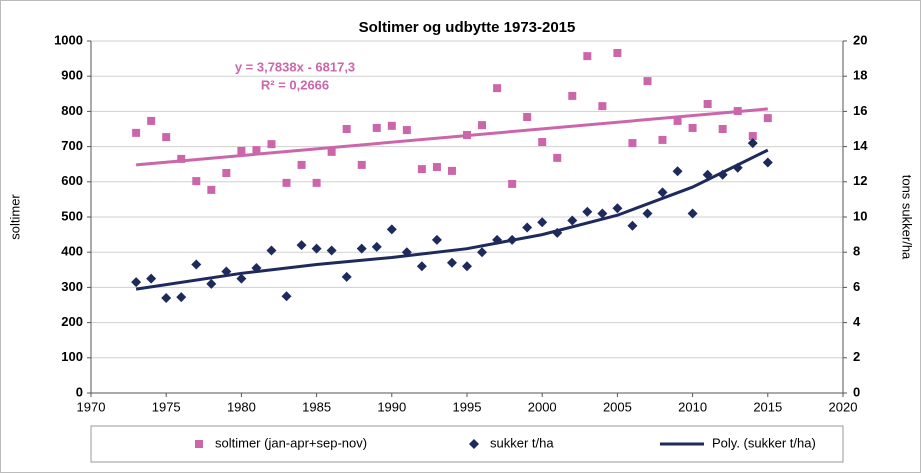 The width and height of the screenshot is (921, 473). I want to click on y-tick-label: 200, so click(72, 321).